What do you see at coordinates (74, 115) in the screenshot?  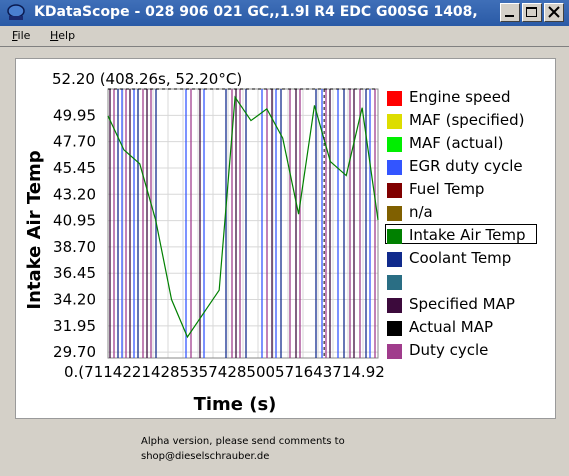 I see `y-tick-label: 49.95` at bounding box center [74, 115].